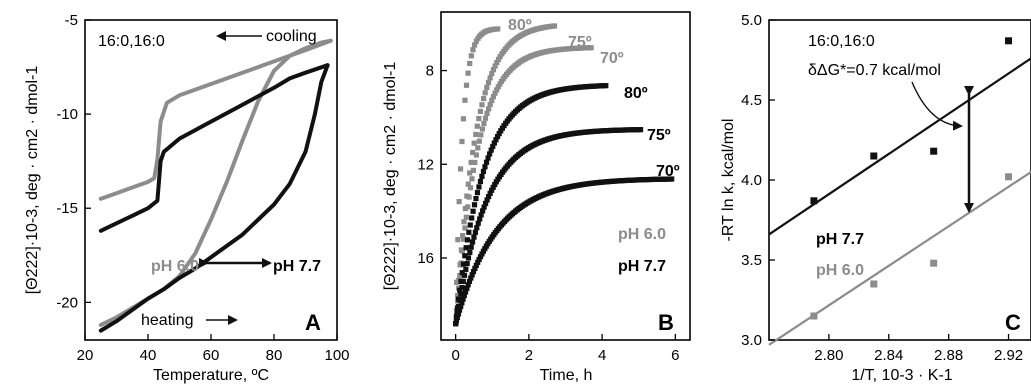 The image size is (1031, 387). What do you see at coordinates (751, 20) in the screenshot?
I see `panel-c-ytick-label: 5.0` at bounding box center [751, 20].